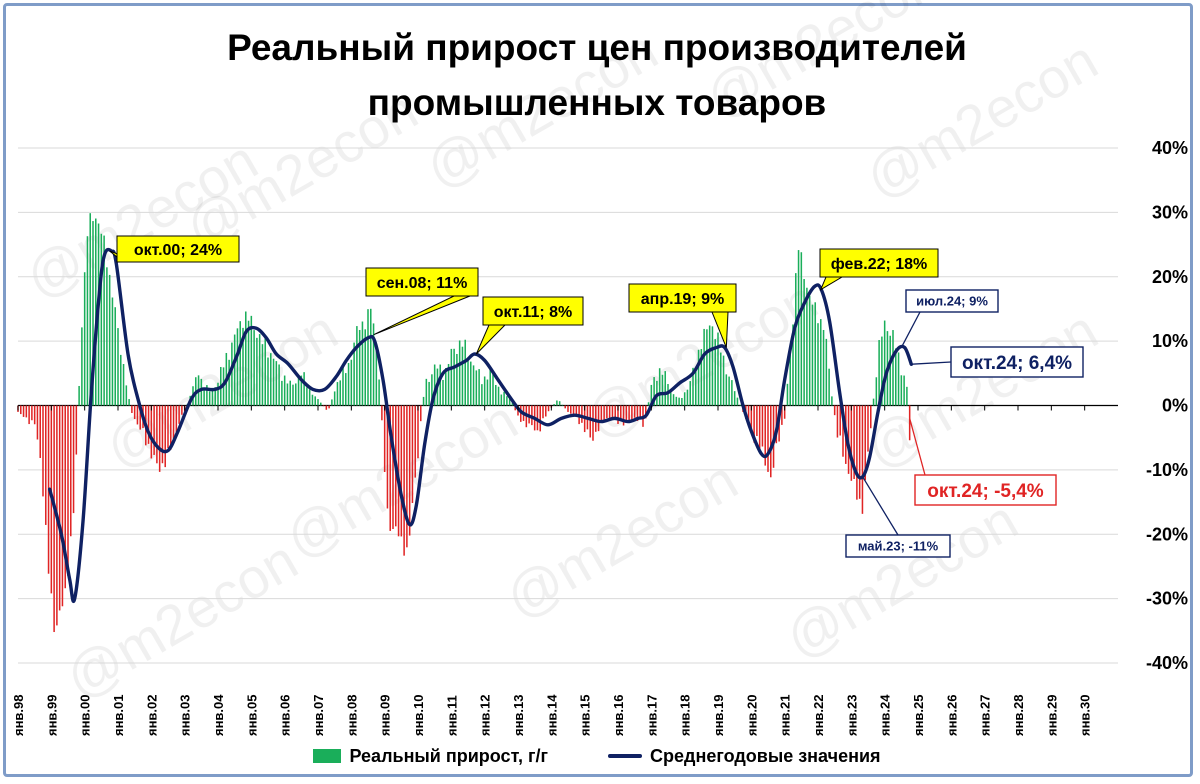  What do you see at coordinates (618, 715) in the screenshot?
I see `x-tick-label: янв.16` at bounding box center [618, 715].